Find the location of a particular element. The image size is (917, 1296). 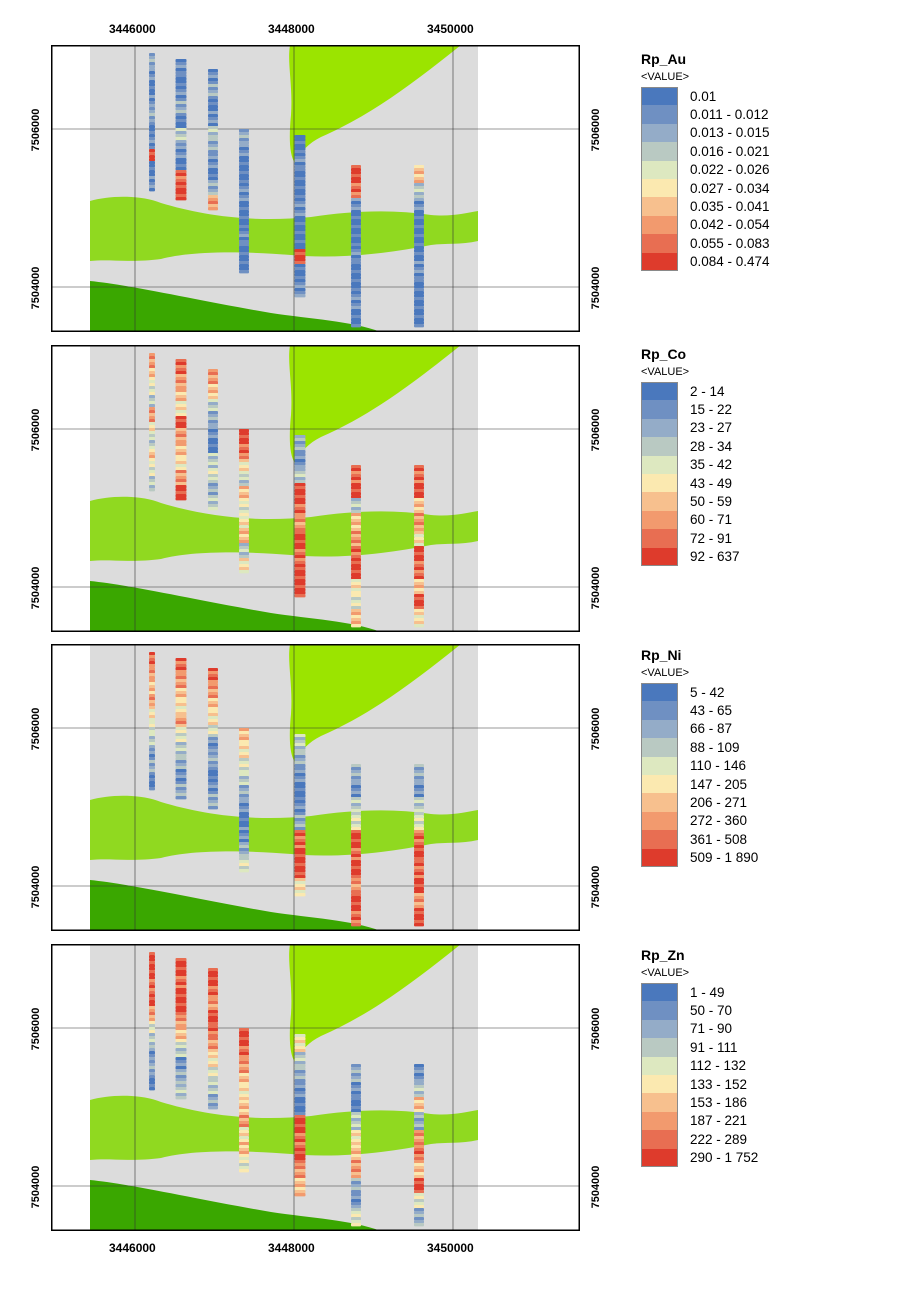

legend-label: 147 - 205 is located at coordinates (719, 784).